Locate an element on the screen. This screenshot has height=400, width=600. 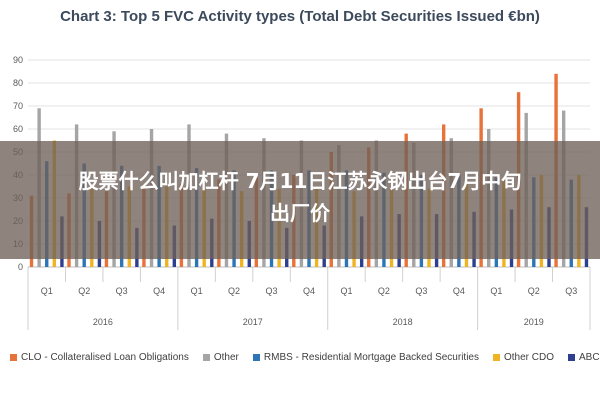
year-label: 2017 is located at coordinates (253, 322).